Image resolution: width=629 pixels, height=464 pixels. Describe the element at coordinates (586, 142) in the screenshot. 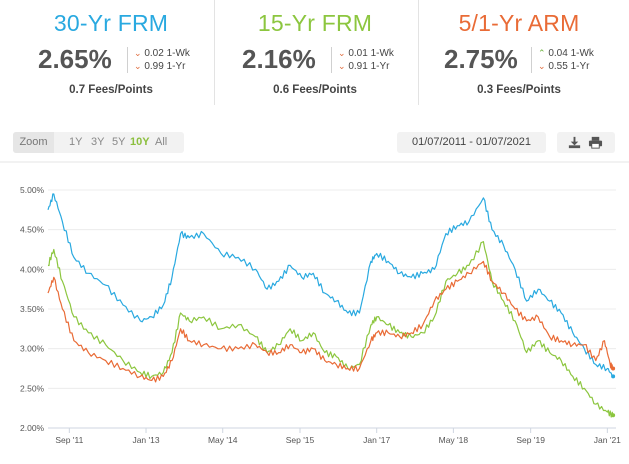

I see `chart-tools` at that location.